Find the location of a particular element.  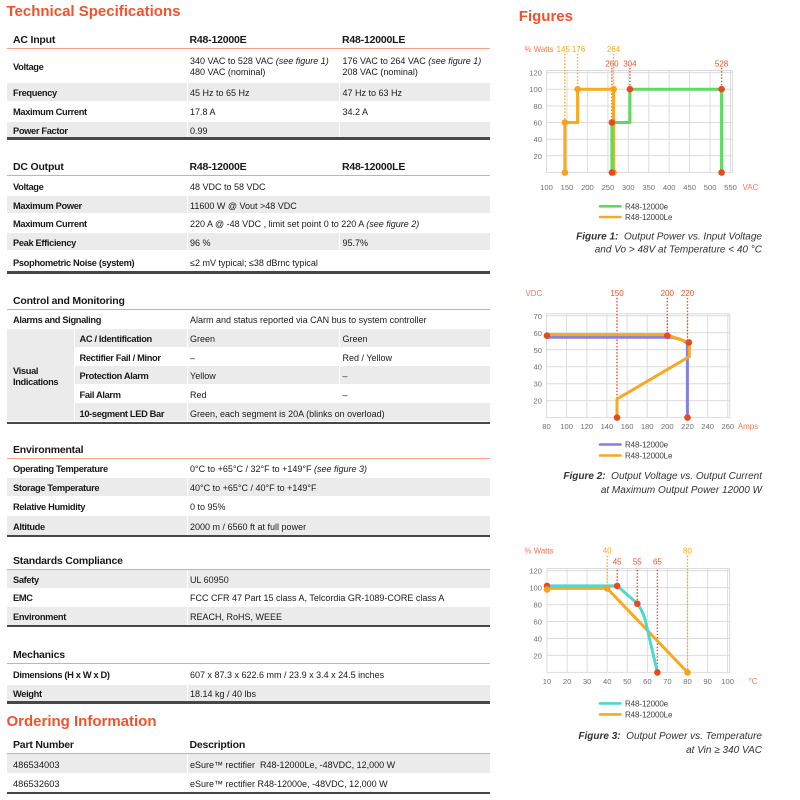

svg-text:and Vo > 48V at Temperature <: and Vo > 48V at Temperature < 40 °C is located at coordinates (679, 249).